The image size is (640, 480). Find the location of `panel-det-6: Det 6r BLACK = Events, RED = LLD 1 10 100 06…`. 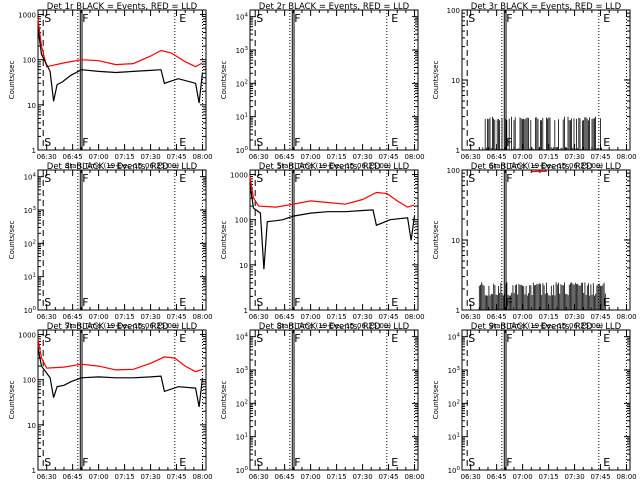

panel-det-6: Det 6r BLACK = Events, RED = LLD 1 10 100 06… is located at coordinates (534, 246).